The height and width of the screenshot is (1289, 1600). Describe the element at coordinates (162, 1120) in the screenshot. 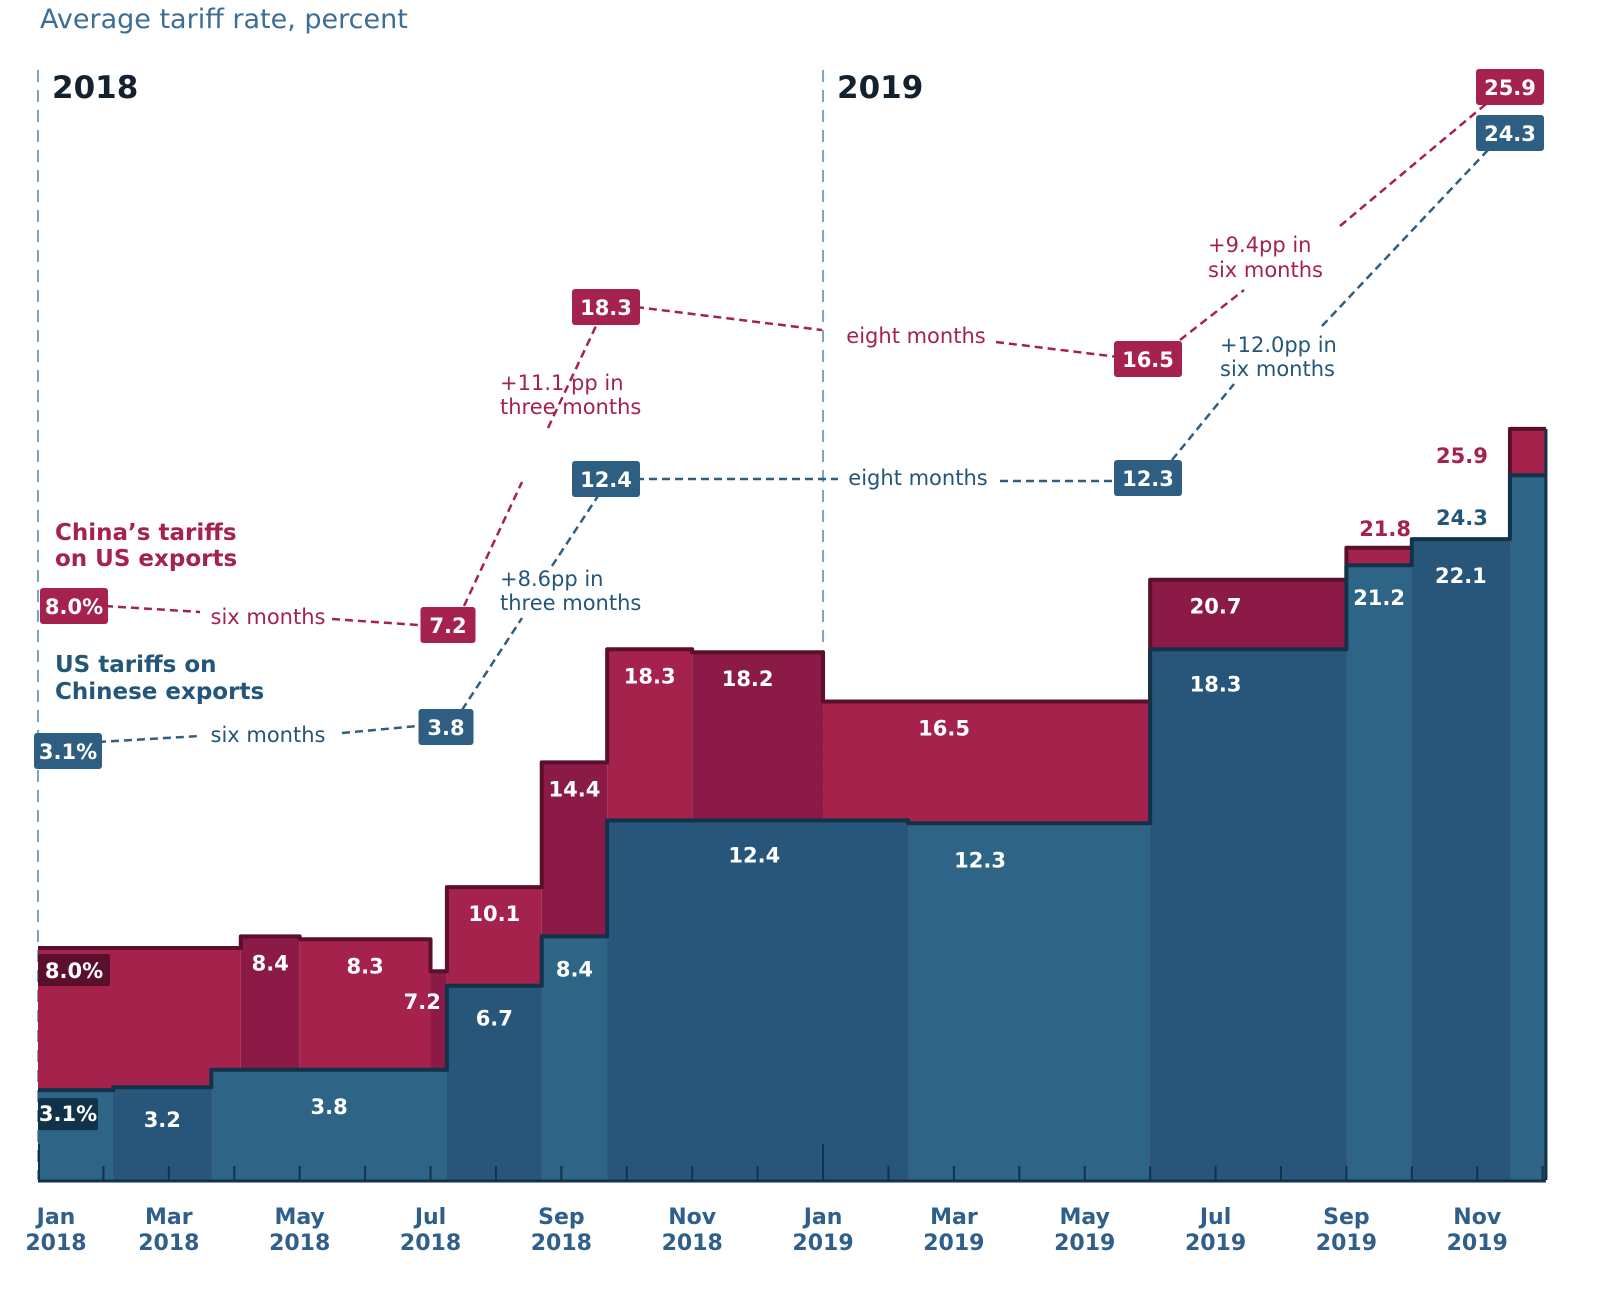

I see `us-step-label: 3.2` at that location.